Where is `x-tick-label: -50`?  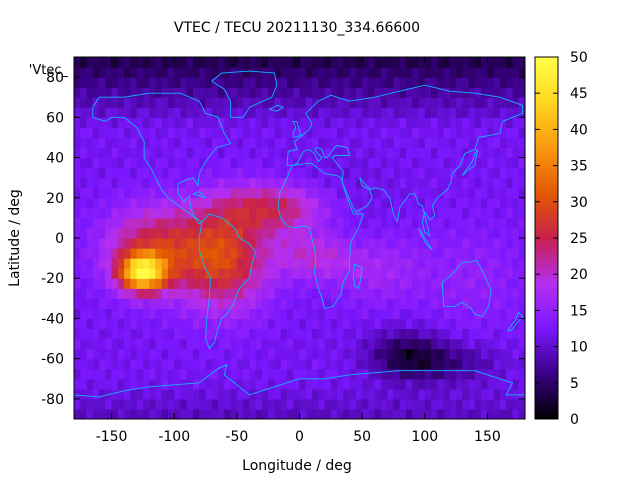
x-tick-label: -50 is located at coordinates (236, 437).